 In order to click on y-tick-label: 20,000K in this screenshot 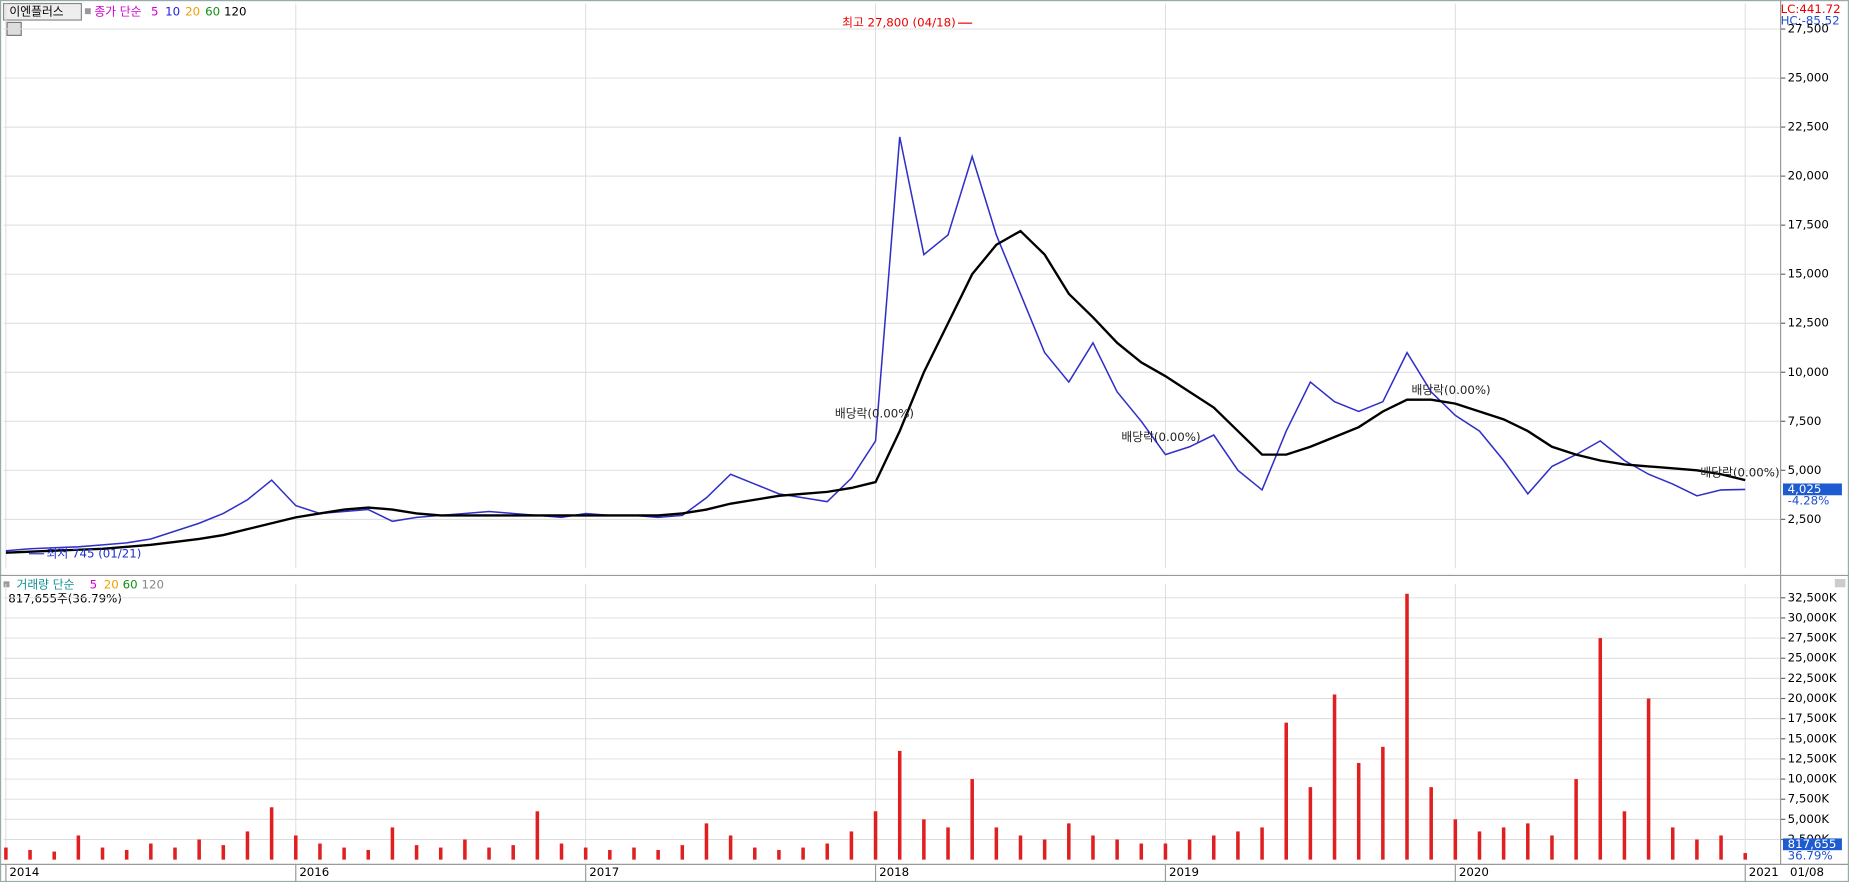, I will do `click(1812, 698)`.